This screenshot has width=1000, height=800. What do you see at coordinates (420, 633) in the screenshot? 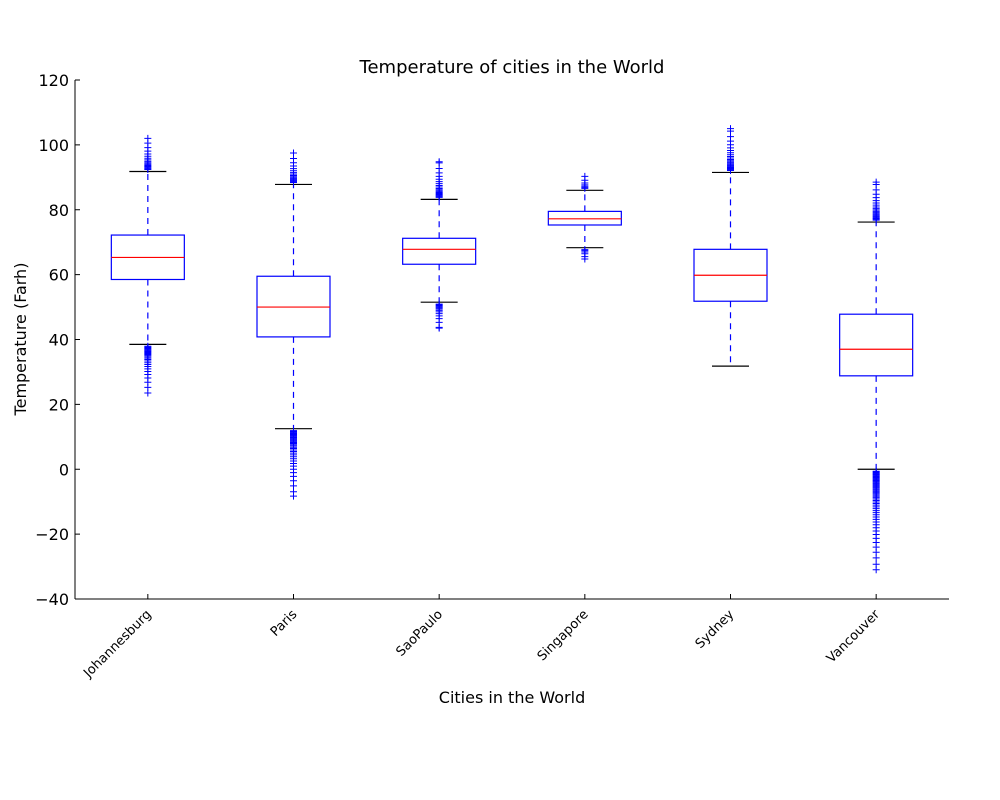
I see `x-tick-label: SaoPaulo` at bounding box center [420, 633].